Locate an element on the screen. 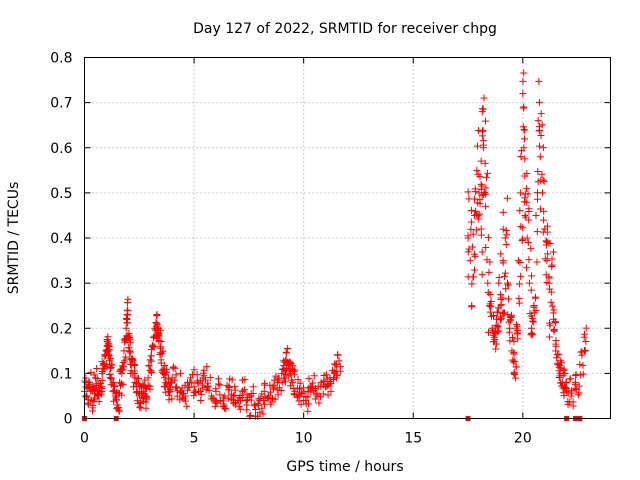 The width and height of the screenshot is (640, 480). y-axis-label: SRMTID / TECUs is located at coordinates (14, 238).